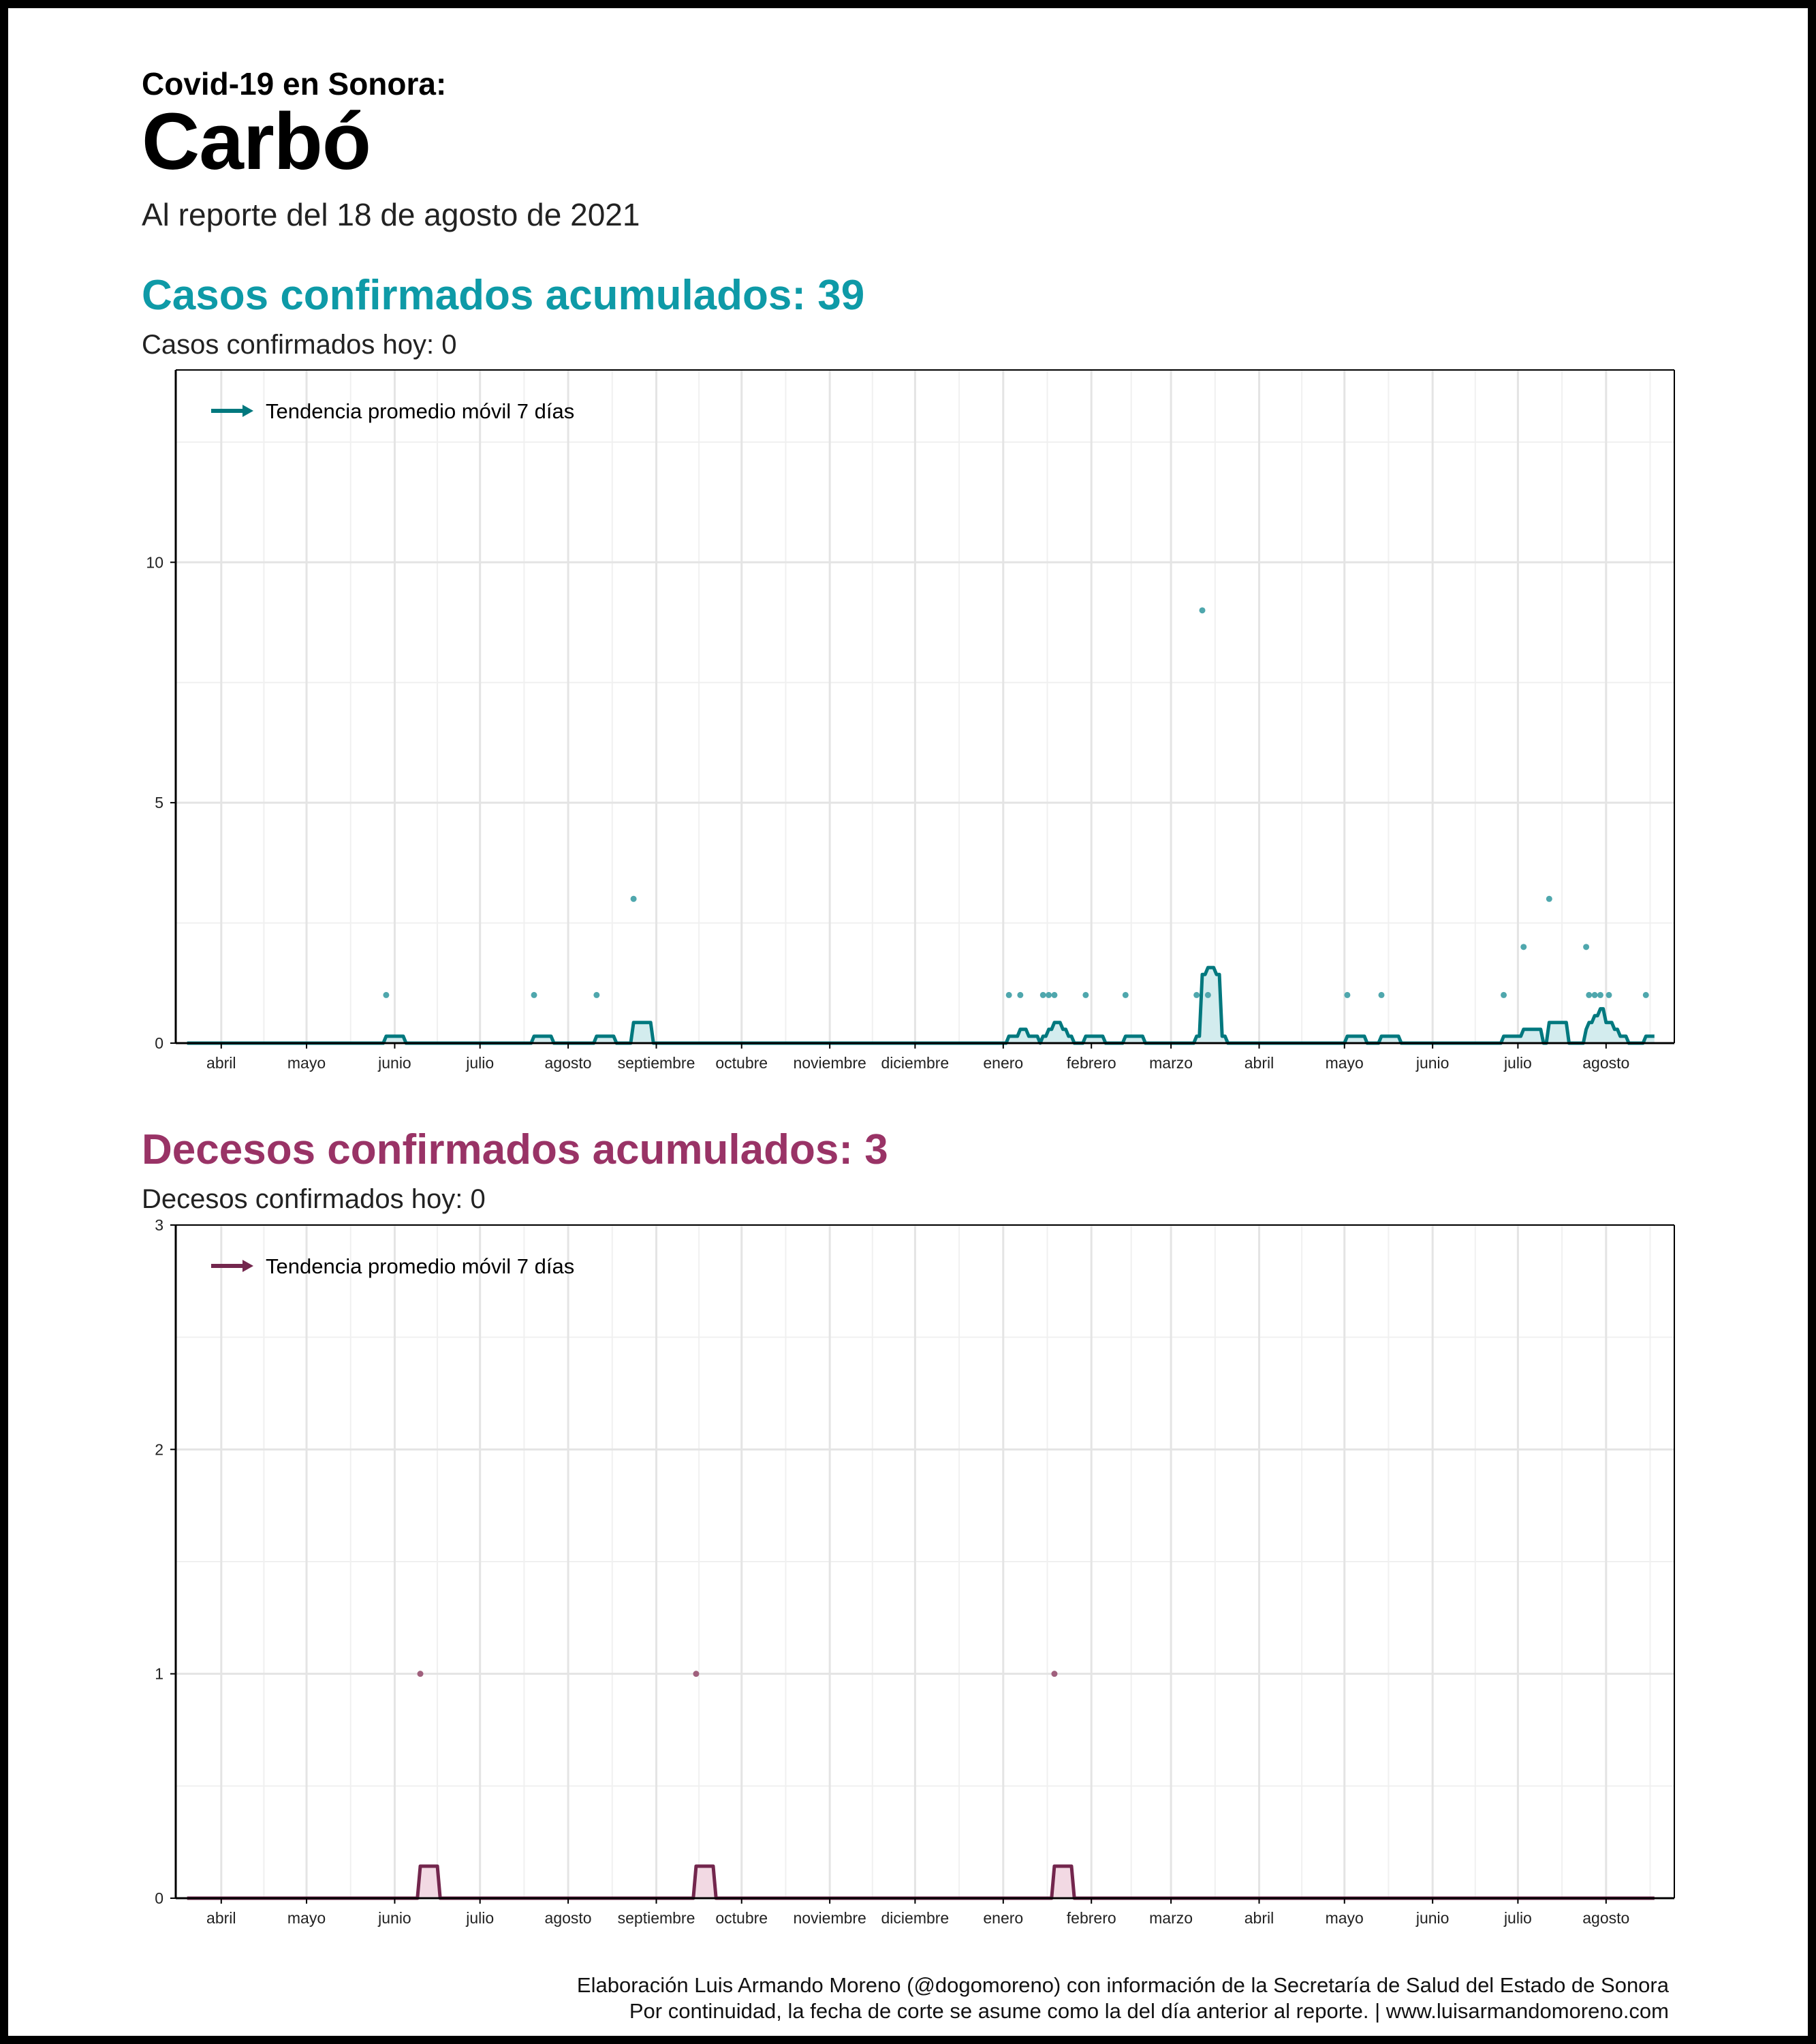 Image resolution: width=1816 pixels, height=2044 pixels. Describe the element at coordinates (504, 296) in the screenshot. I see `cases-heading: Casos confirmados acumulados: 39` at that location.